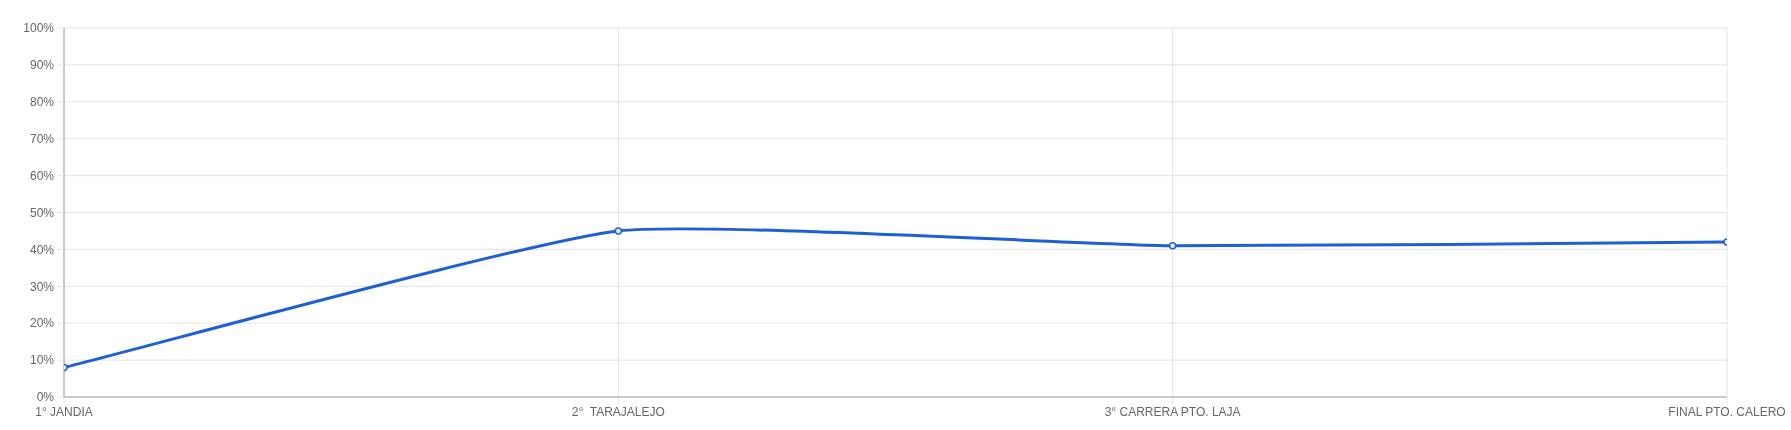 The height and width of the screenshot is (430, 1791). Describe the element at coordinates (39, 28) in the screenshot. I see `y-tick-label: 100%` at that location.